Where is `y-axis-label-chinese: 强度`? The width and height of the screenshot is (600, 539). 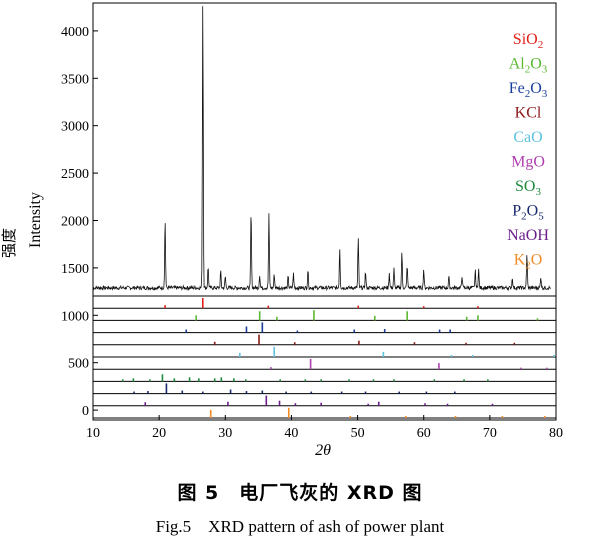
y-axis-label-chinese: 强度 is located at coordinates (9, 243).